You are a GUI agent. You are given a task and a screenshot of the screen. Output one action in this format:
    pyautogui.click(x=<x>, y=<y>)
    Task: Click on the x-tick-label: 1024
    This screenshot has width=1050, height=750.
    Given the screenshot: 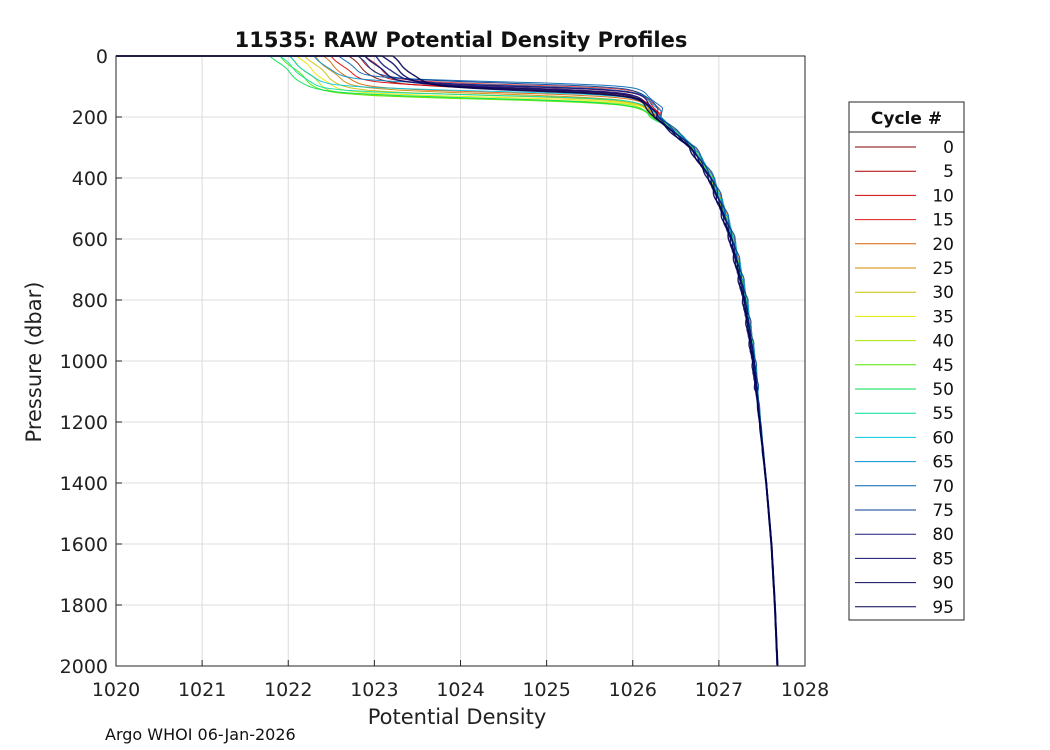 What is the action you would take?
    pyautogui.click(x=460, y=690)
    